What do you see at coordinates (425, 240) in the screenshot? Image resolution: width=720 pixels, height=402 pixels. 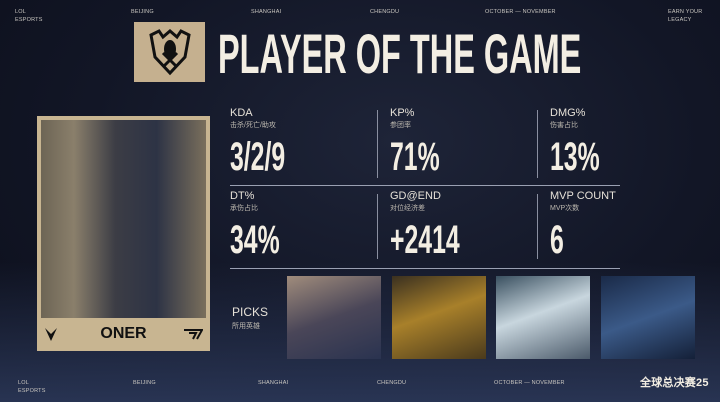 I see `stat-value: +2414` at bounding box center [425, 240].